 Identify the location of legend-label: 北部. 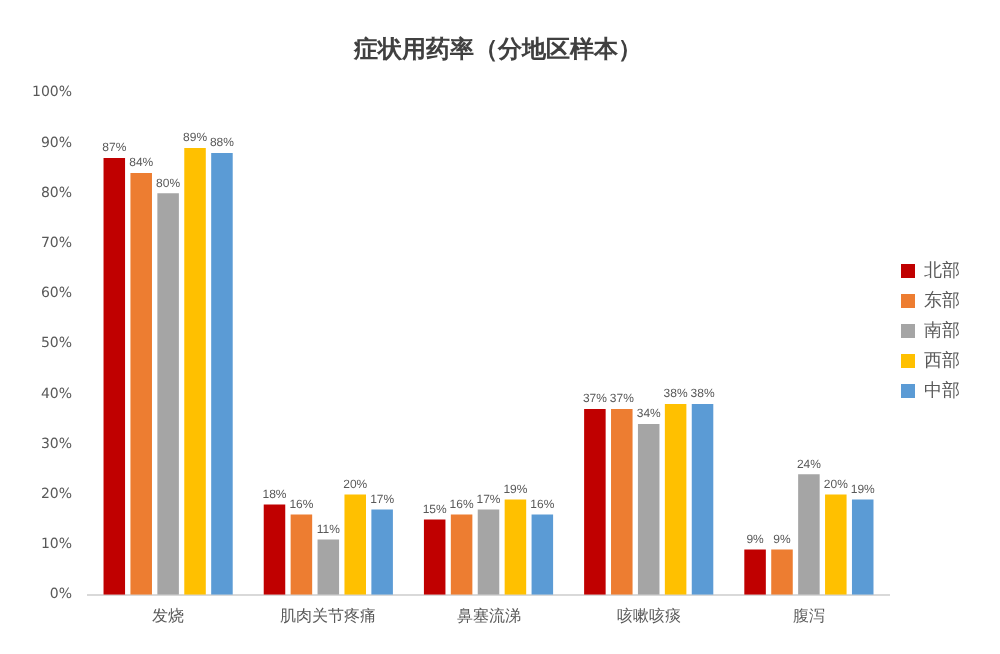
(942, 270).